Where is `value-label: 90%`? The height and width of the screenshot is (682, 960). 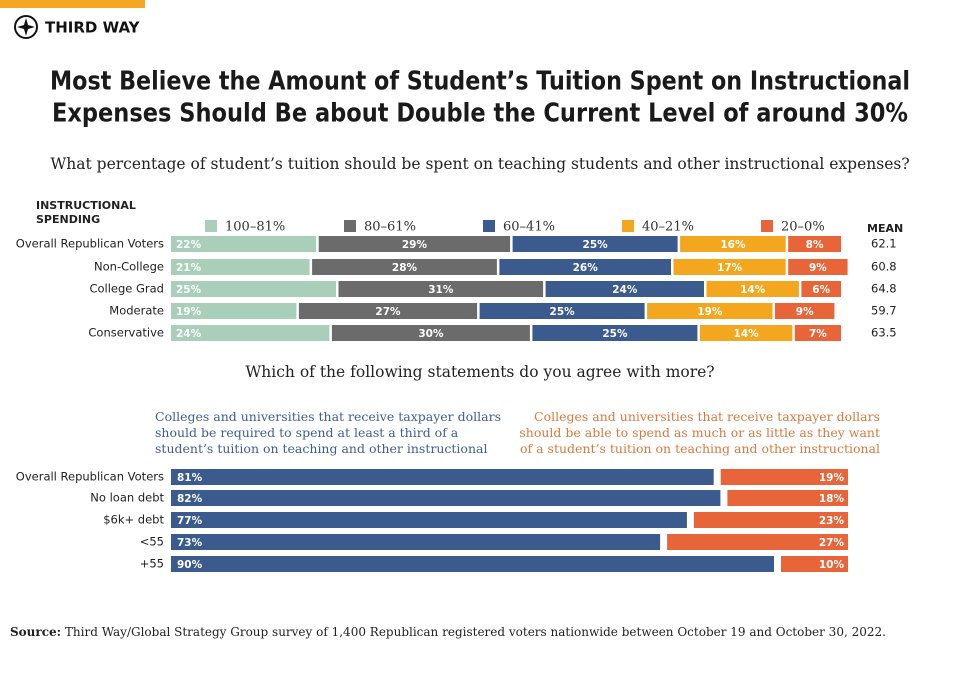
value-label: 90% is located at coordinates (190, 565).